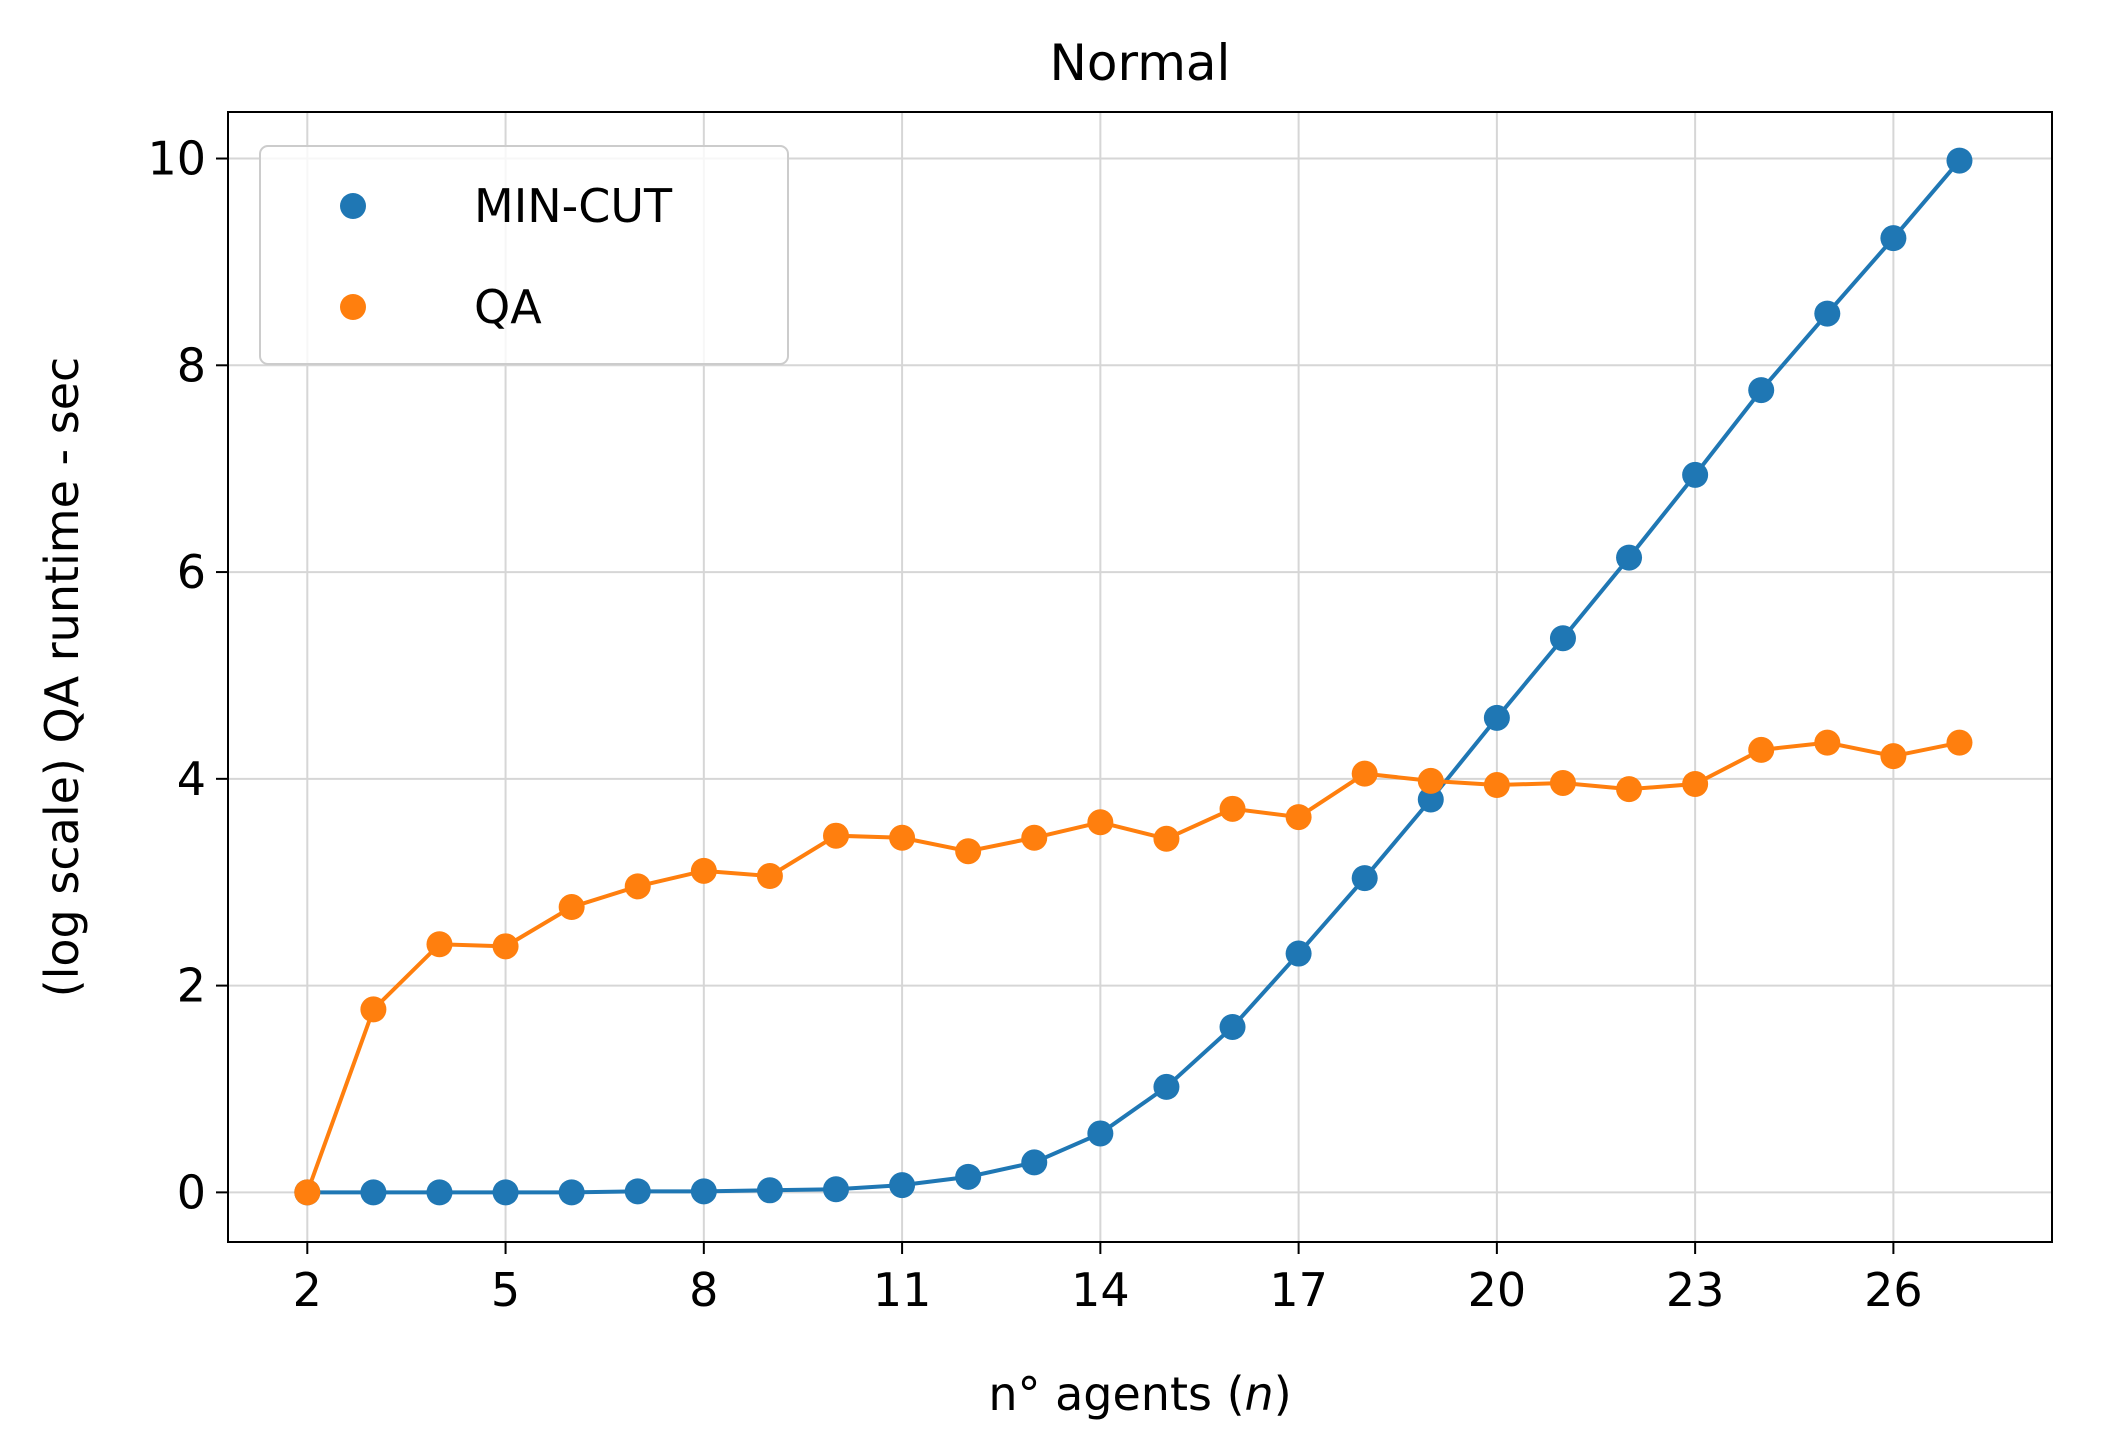  Describe the element at coordinates (1116, 1394) in the screenshot. I see `x-axis-label-text: n° agents (` at that location.